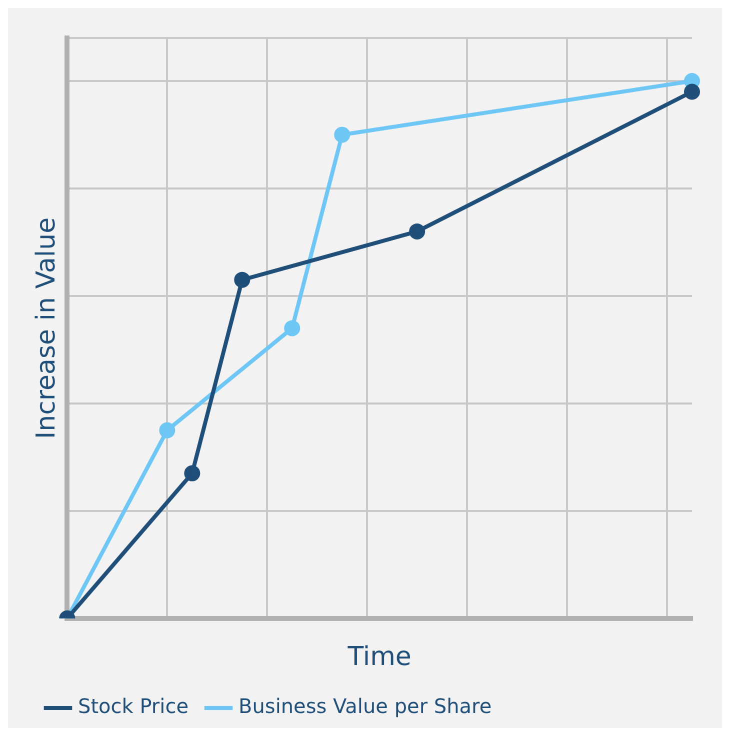 The width and height of the screenshot is (730, 736). What do you see at coordinates (379, 657) in the screenshot?
I see `x-axis-title: Time` at bounding box center [379, 657].